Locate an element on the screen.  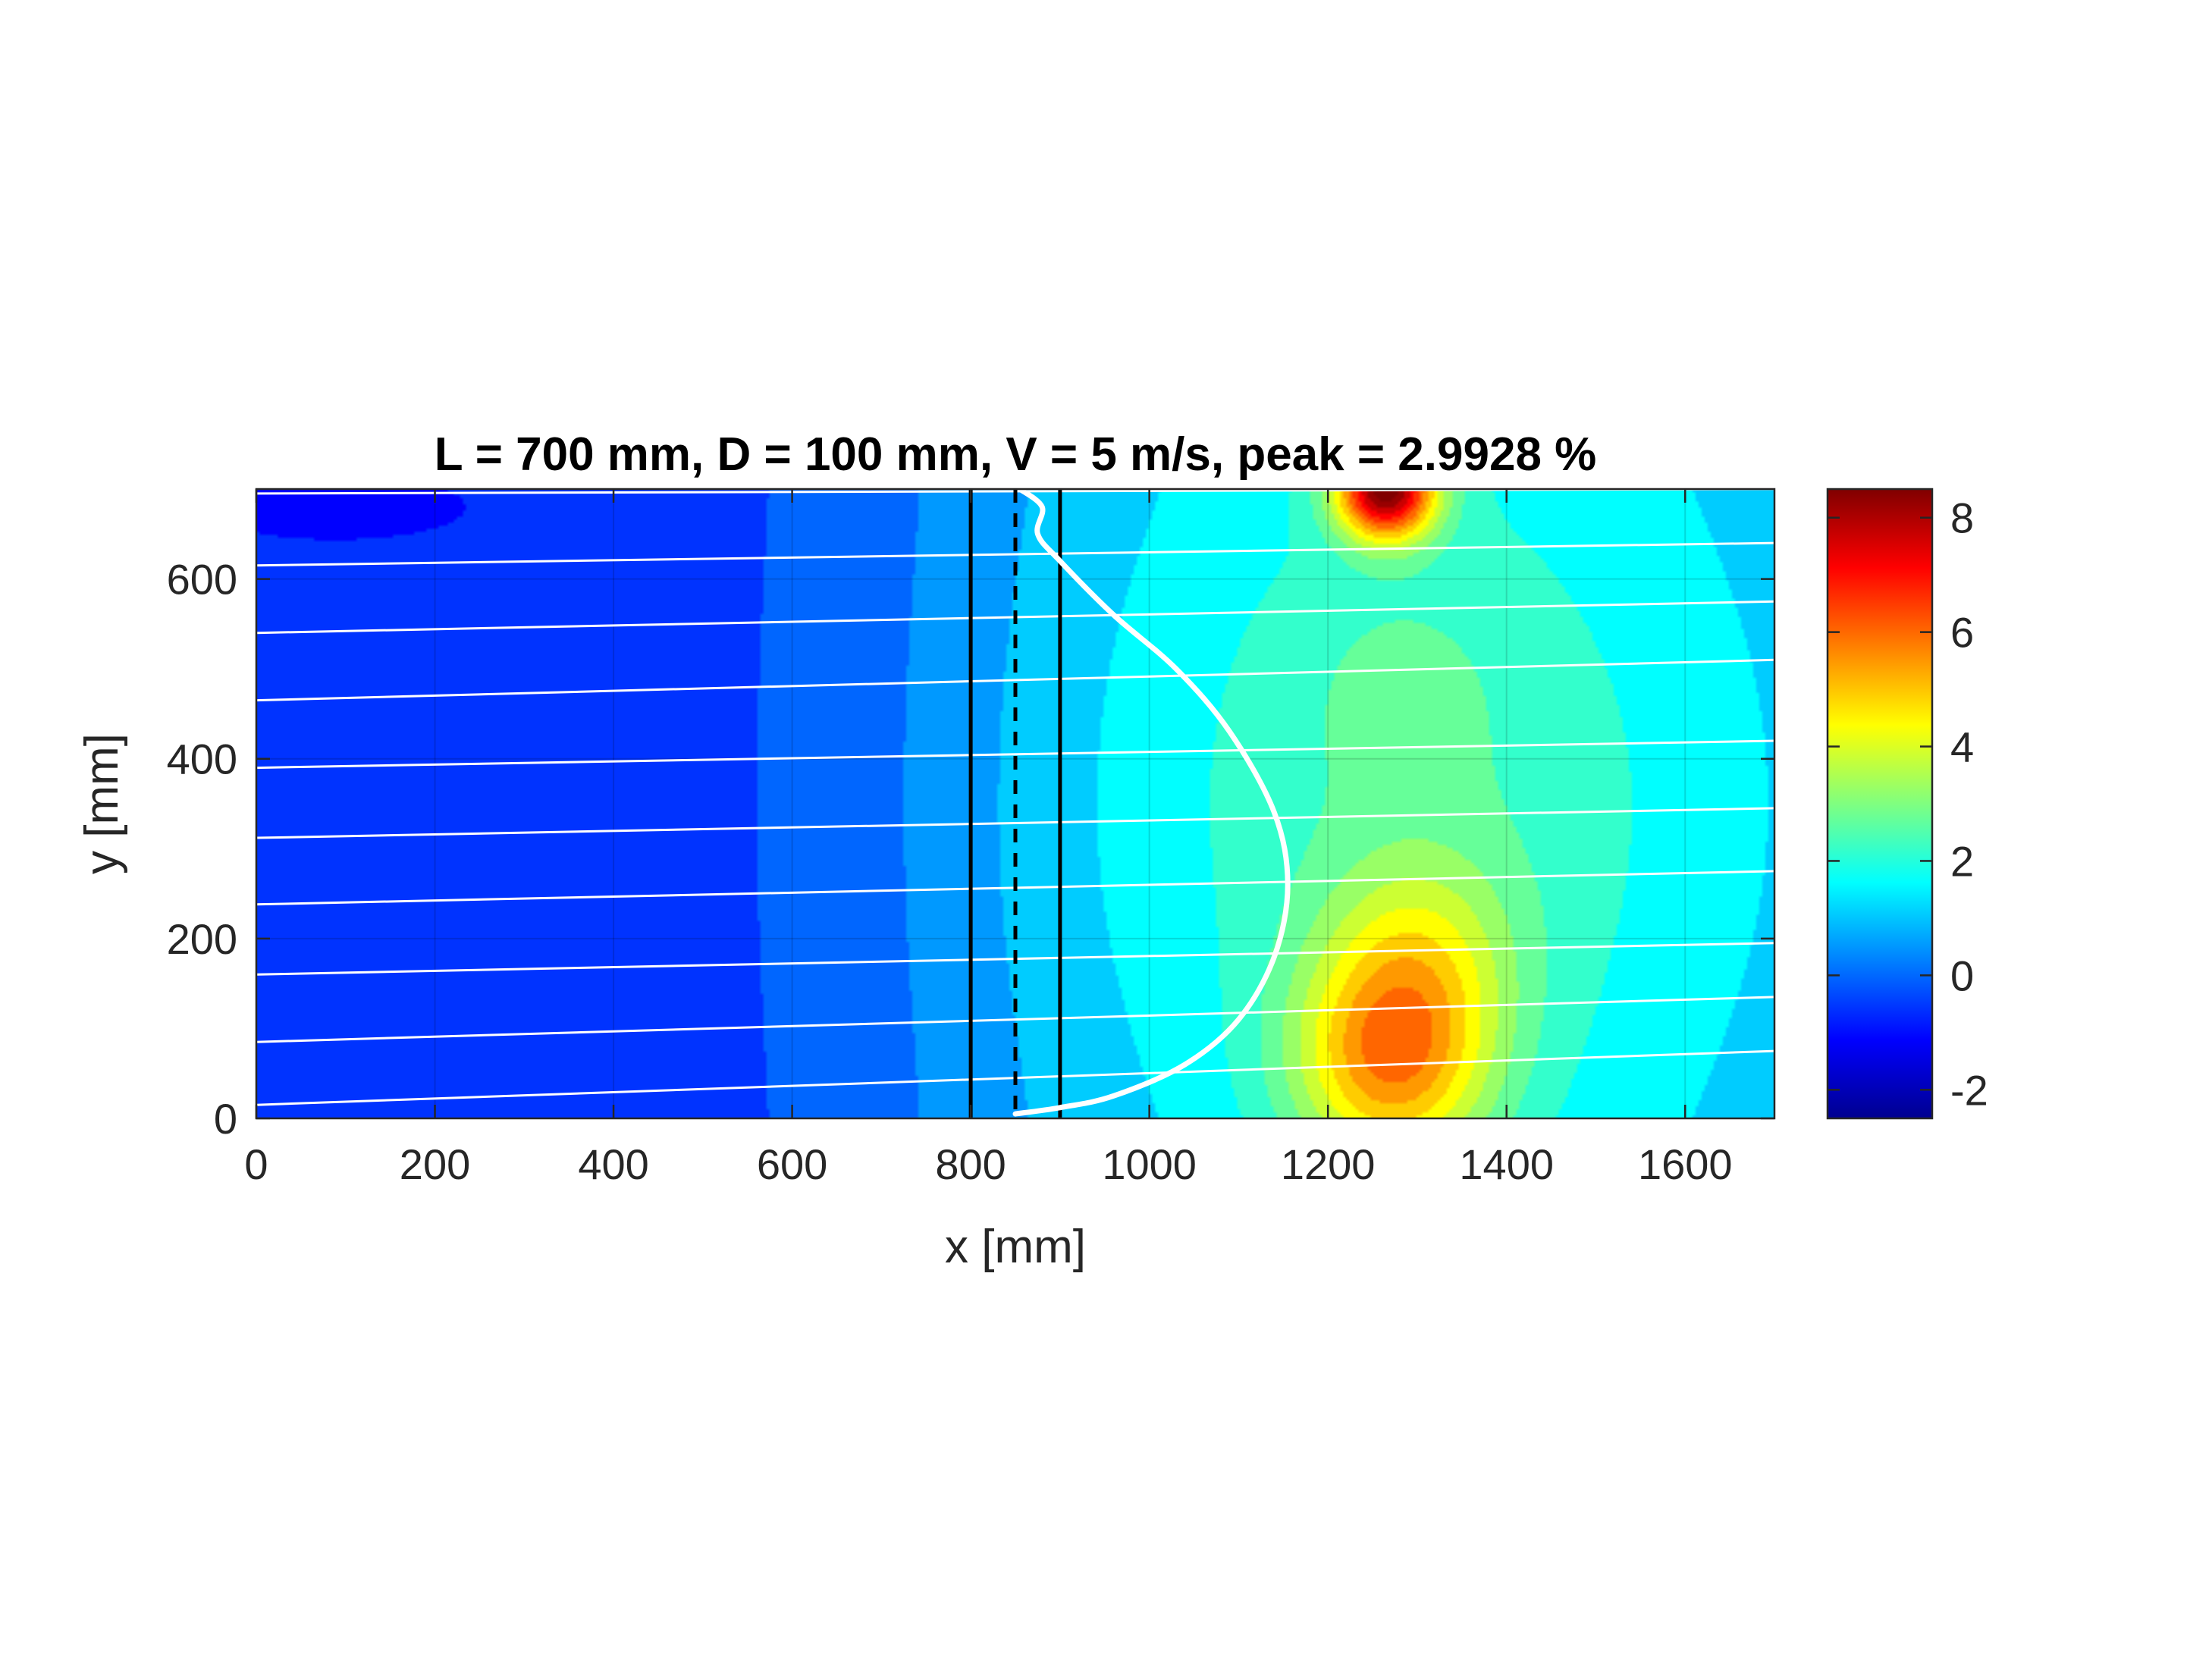
x-tick-label-3: 600 is located at coordinates (792, 1164).